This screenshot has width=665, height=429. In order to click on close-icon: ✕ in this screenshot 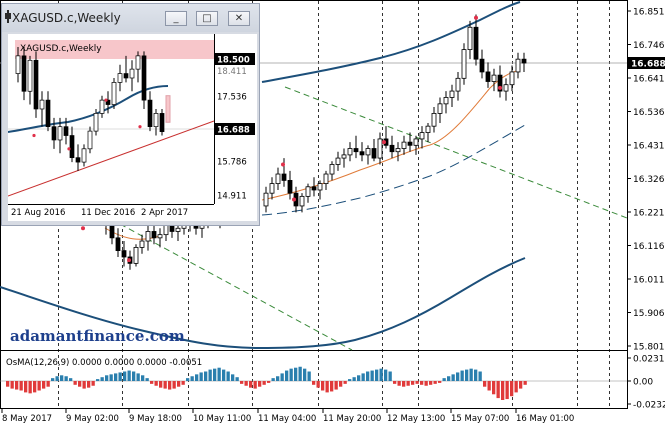, I will do `click(239, 18)`.